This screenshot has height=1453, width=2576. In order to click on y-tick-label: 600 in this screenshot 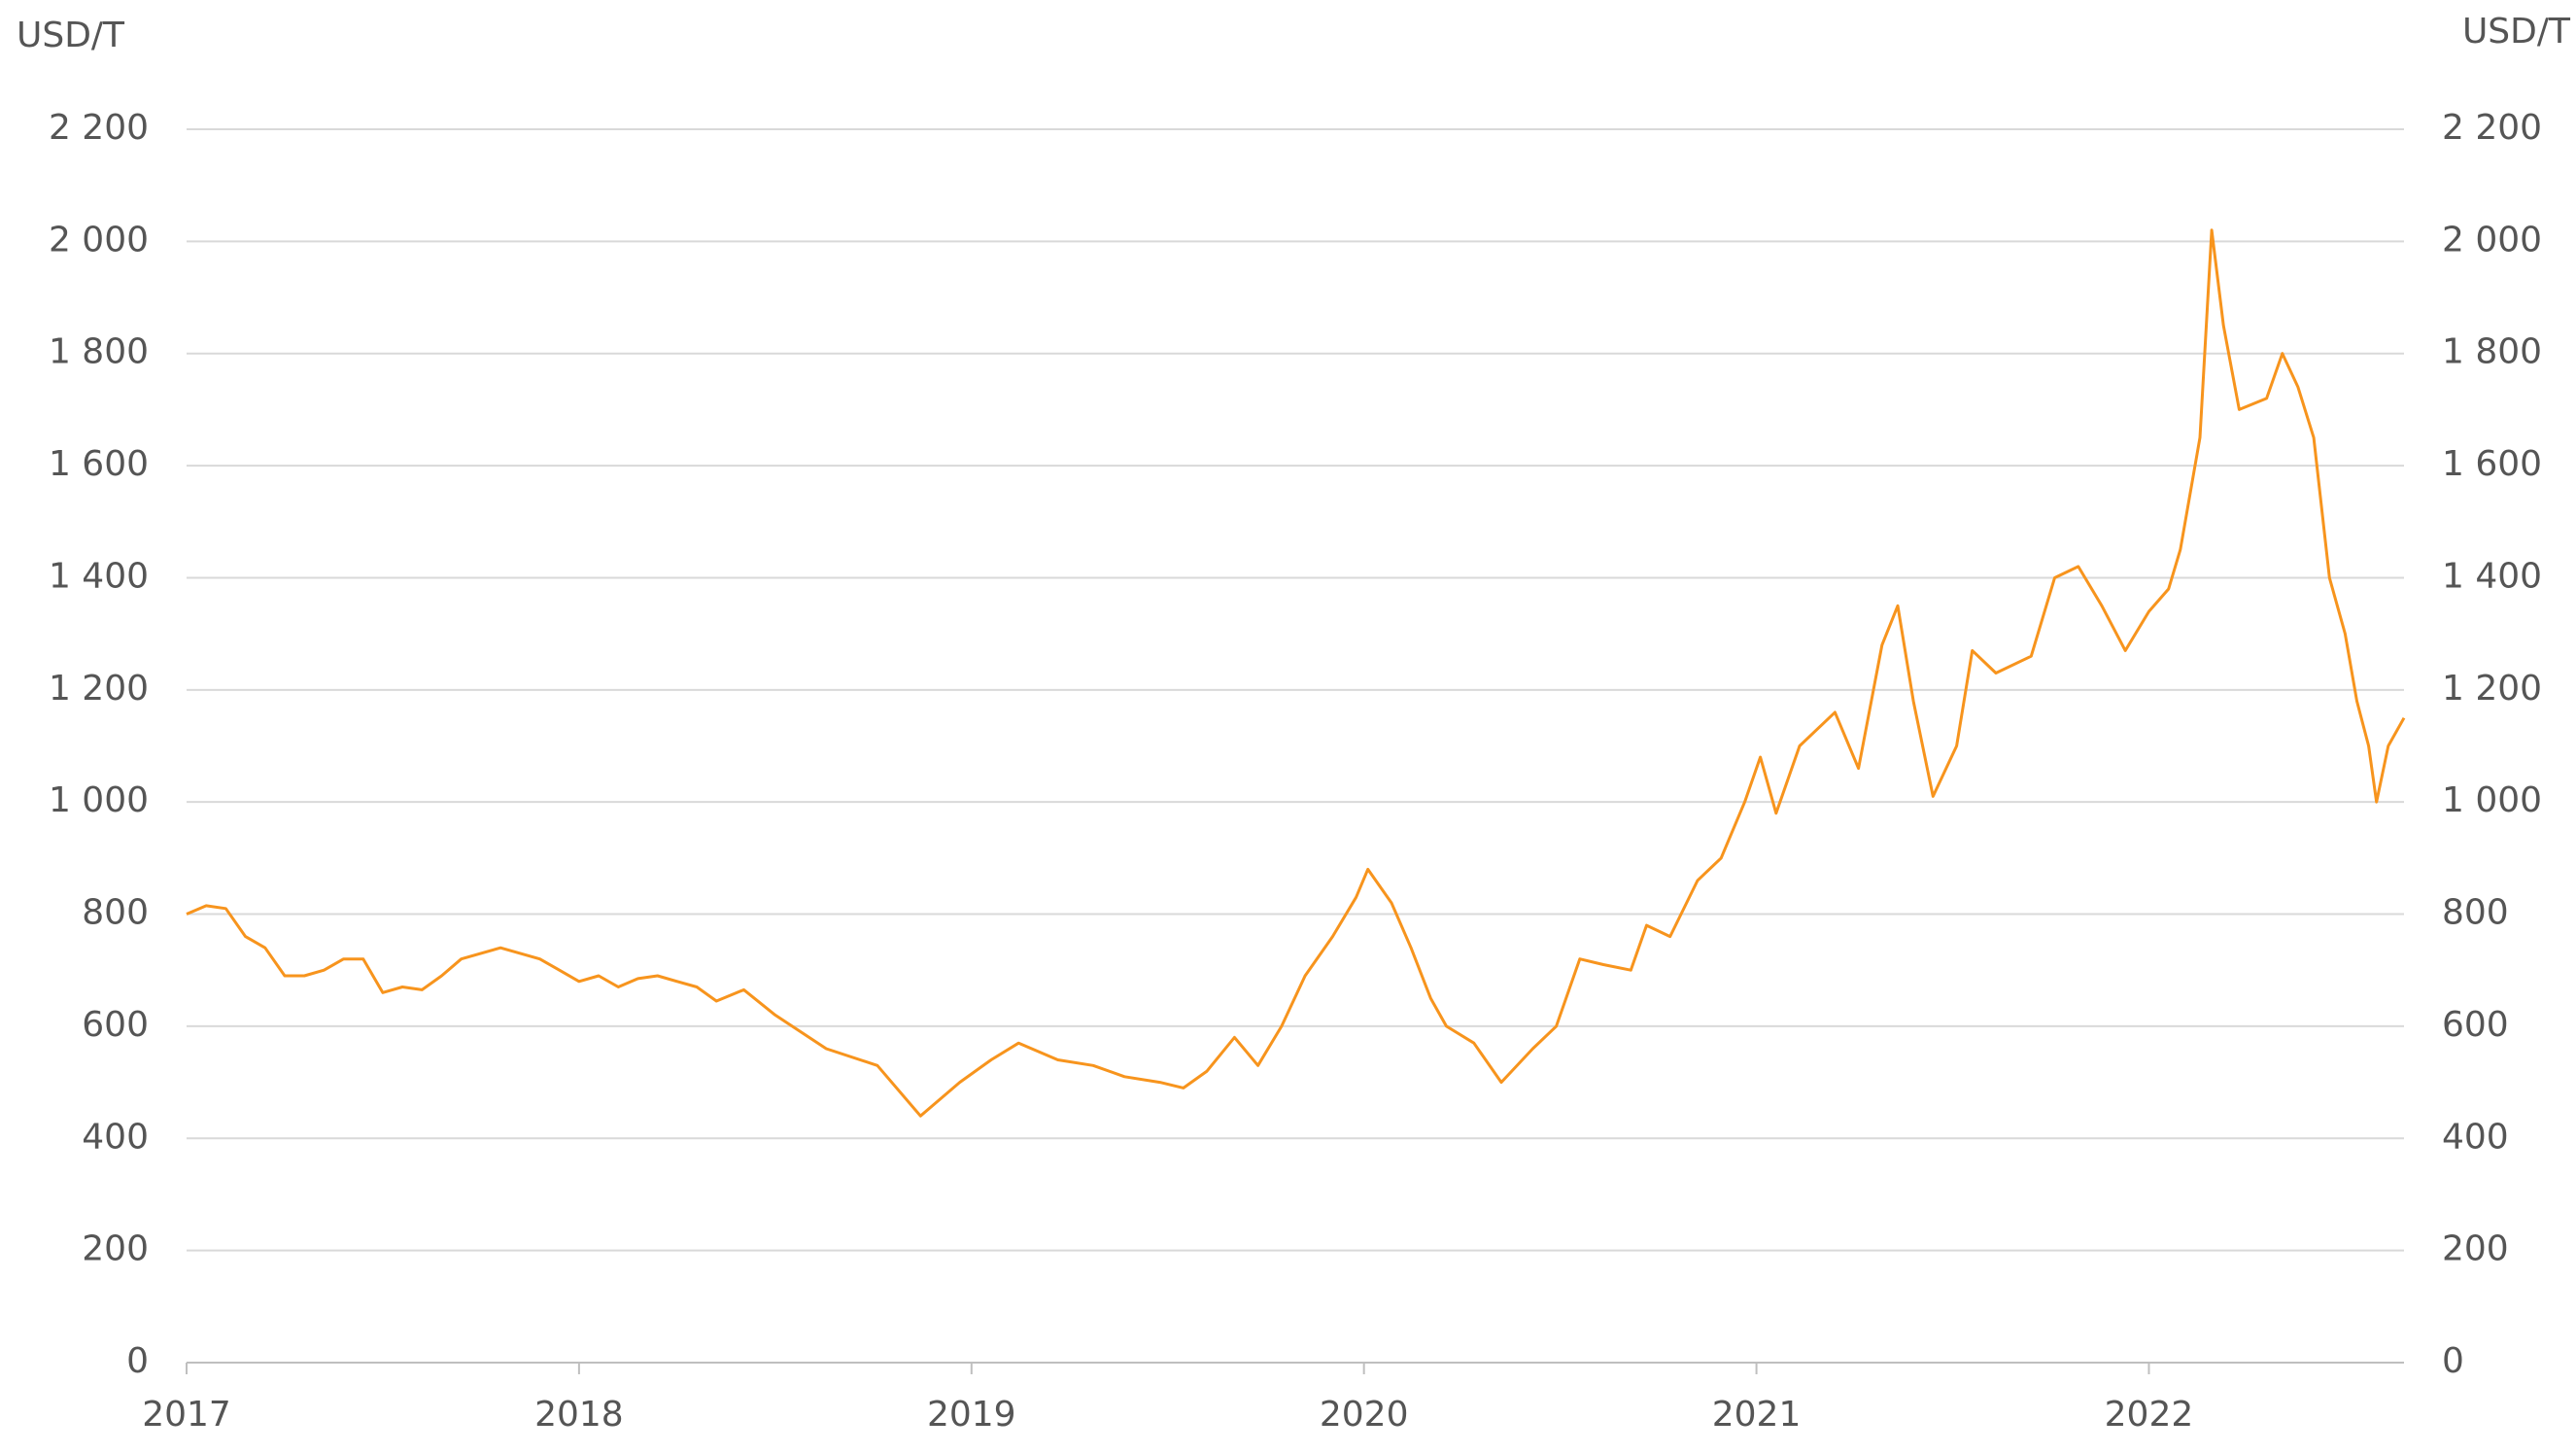, I will do `click(116, 1025)`.